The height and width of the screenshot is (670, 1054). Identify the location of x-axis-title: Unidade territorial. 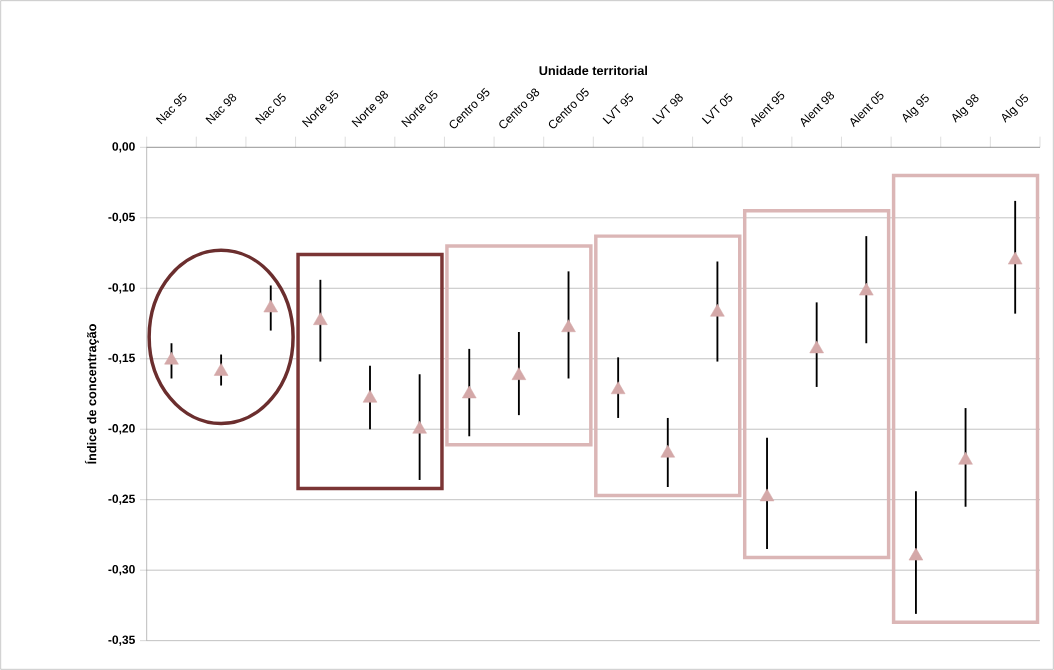
(593, 70).